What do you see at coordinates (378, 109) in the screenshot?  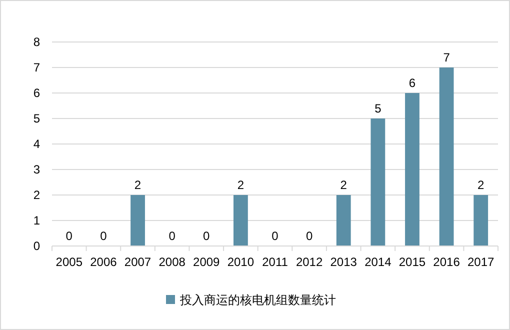 I see `data-label: 5` at bounding box center [378, 109].